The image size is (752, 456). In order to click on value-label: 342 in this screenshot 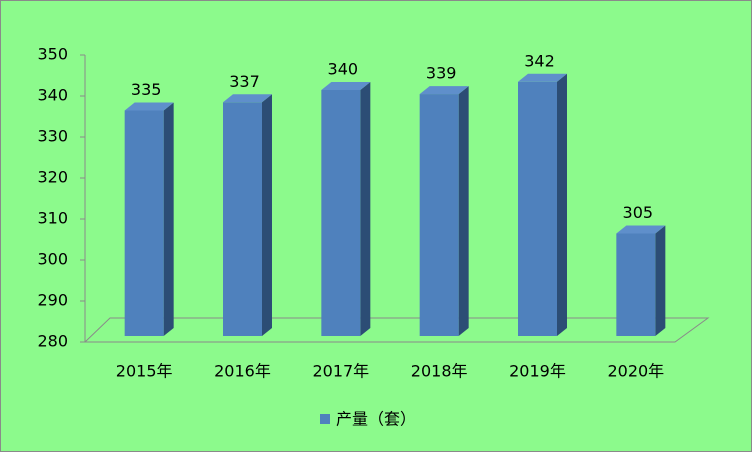, I will do `click(539, 60)`.